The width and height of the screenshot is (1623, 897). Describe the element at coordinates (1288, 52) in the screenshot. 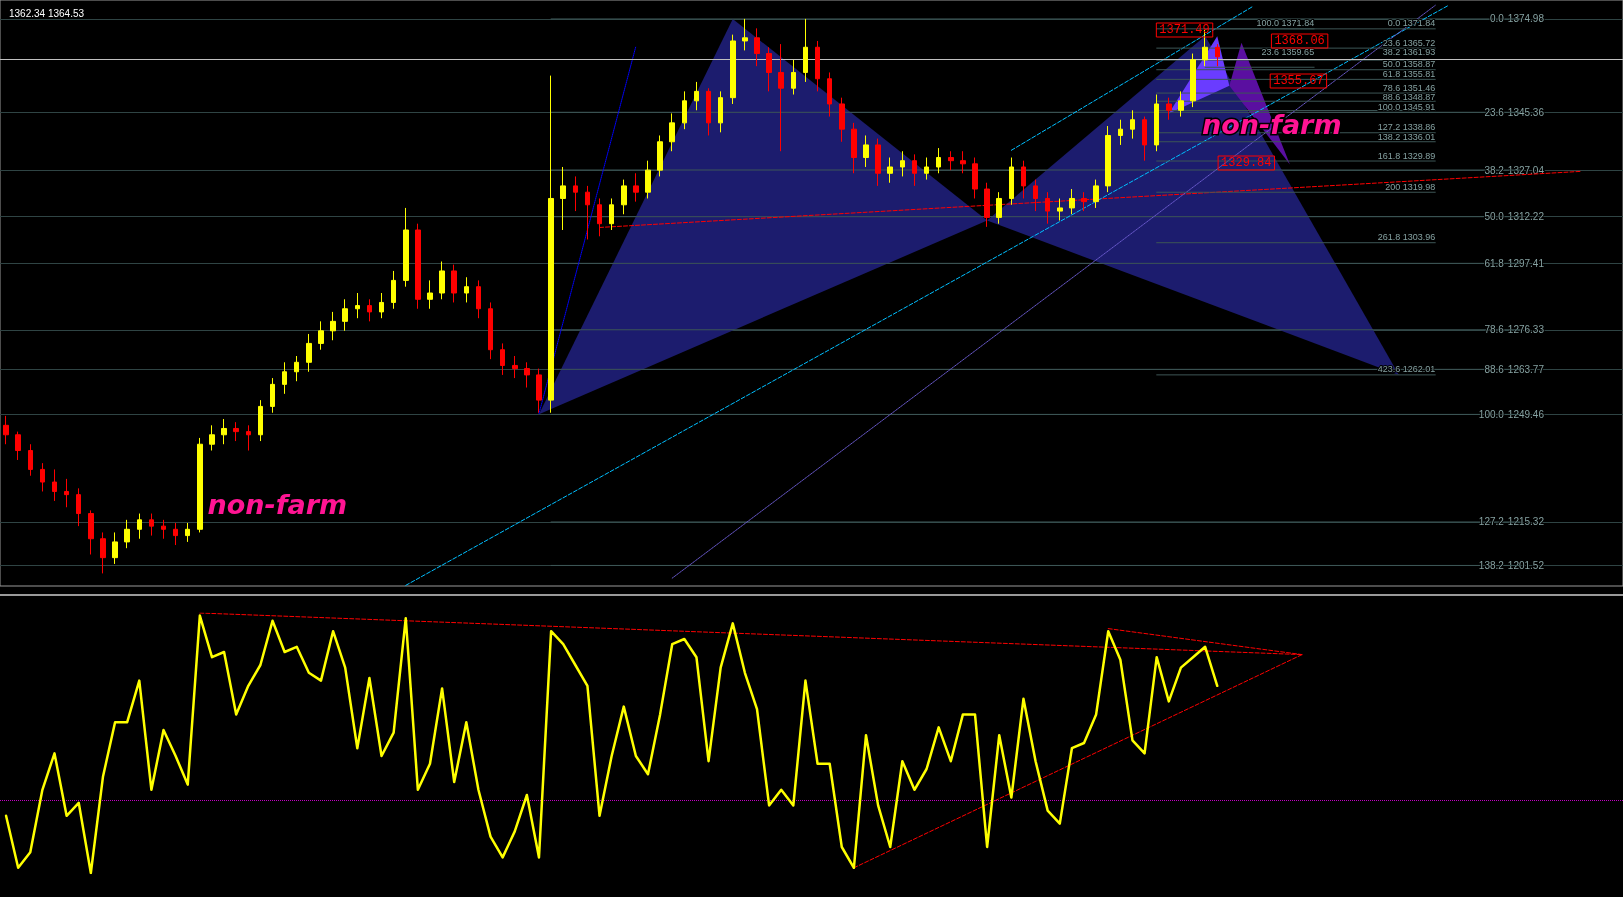

I see `series-label: 23.6 1359.65` at that location.